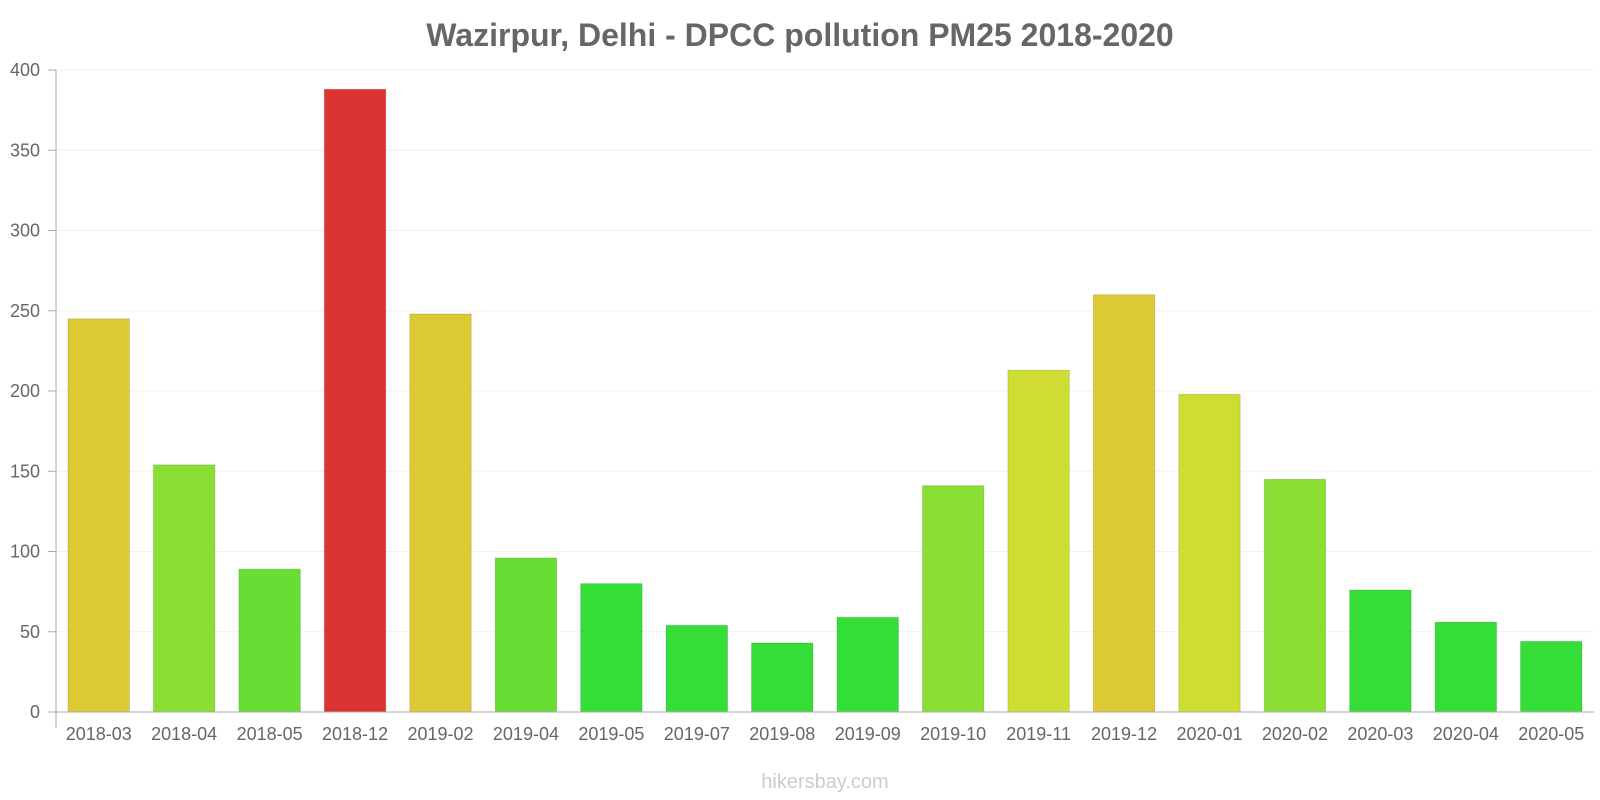  What do you see at coordinates (99, 734) in the screenshot?
I see `x-tick-label: 2018-03` at bounding box center [99, 734].